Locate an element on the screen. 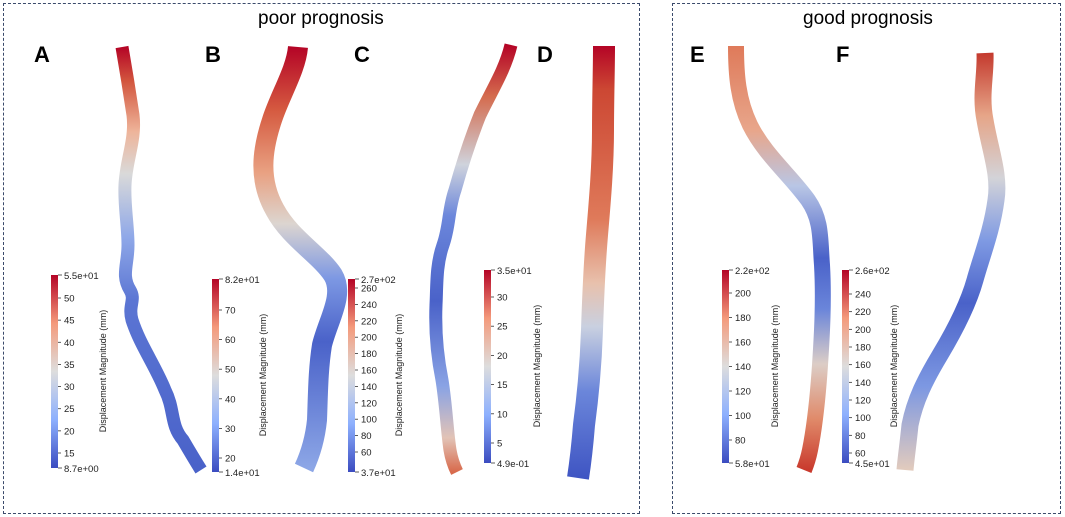  panel-letter-e: E is located at coordinates (697, 54).